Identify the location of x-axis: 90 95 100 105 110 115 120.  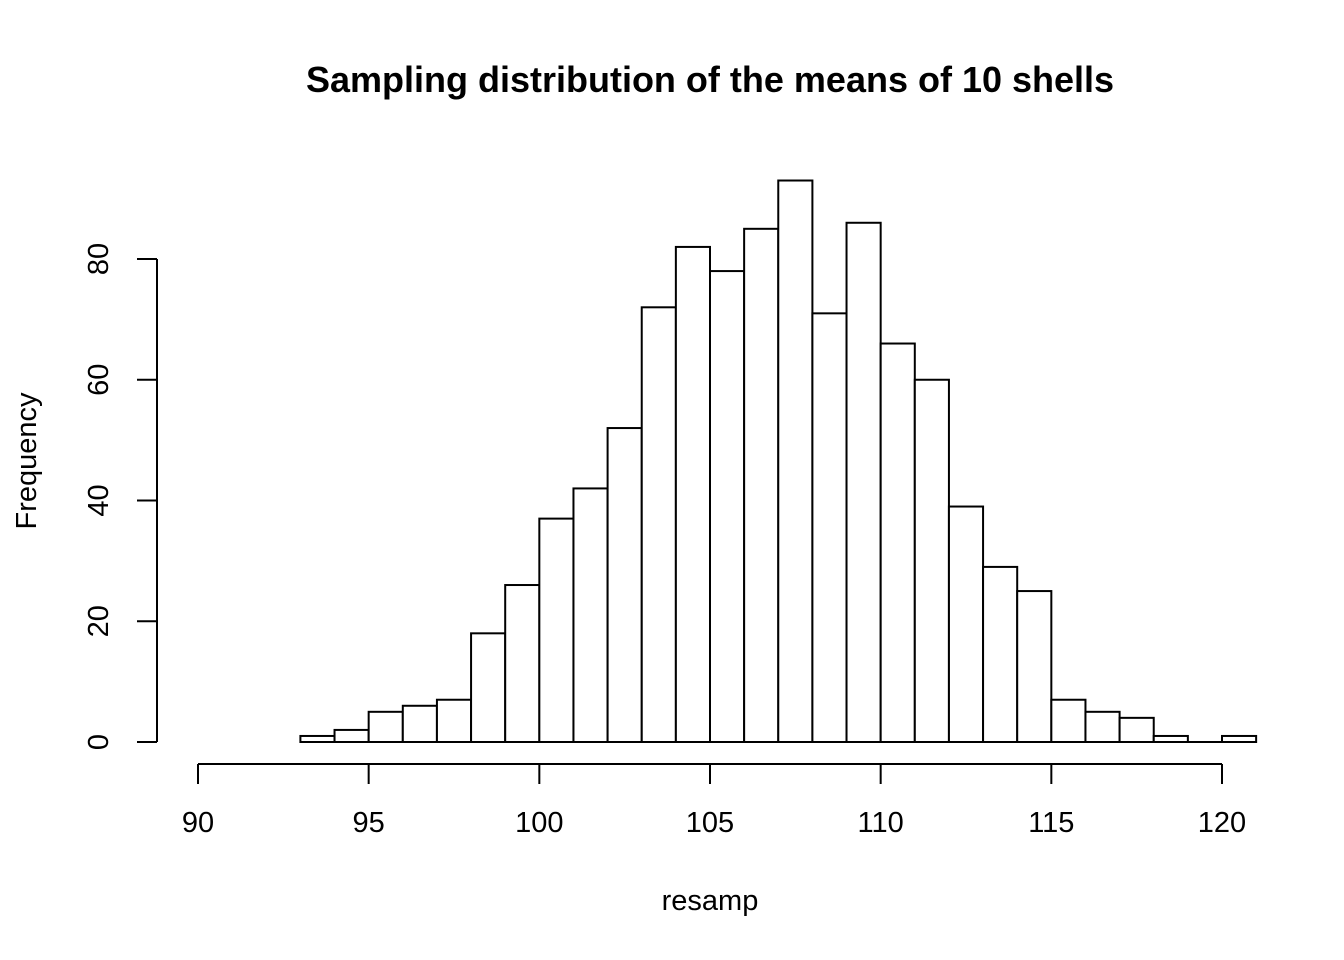
(714, 801).